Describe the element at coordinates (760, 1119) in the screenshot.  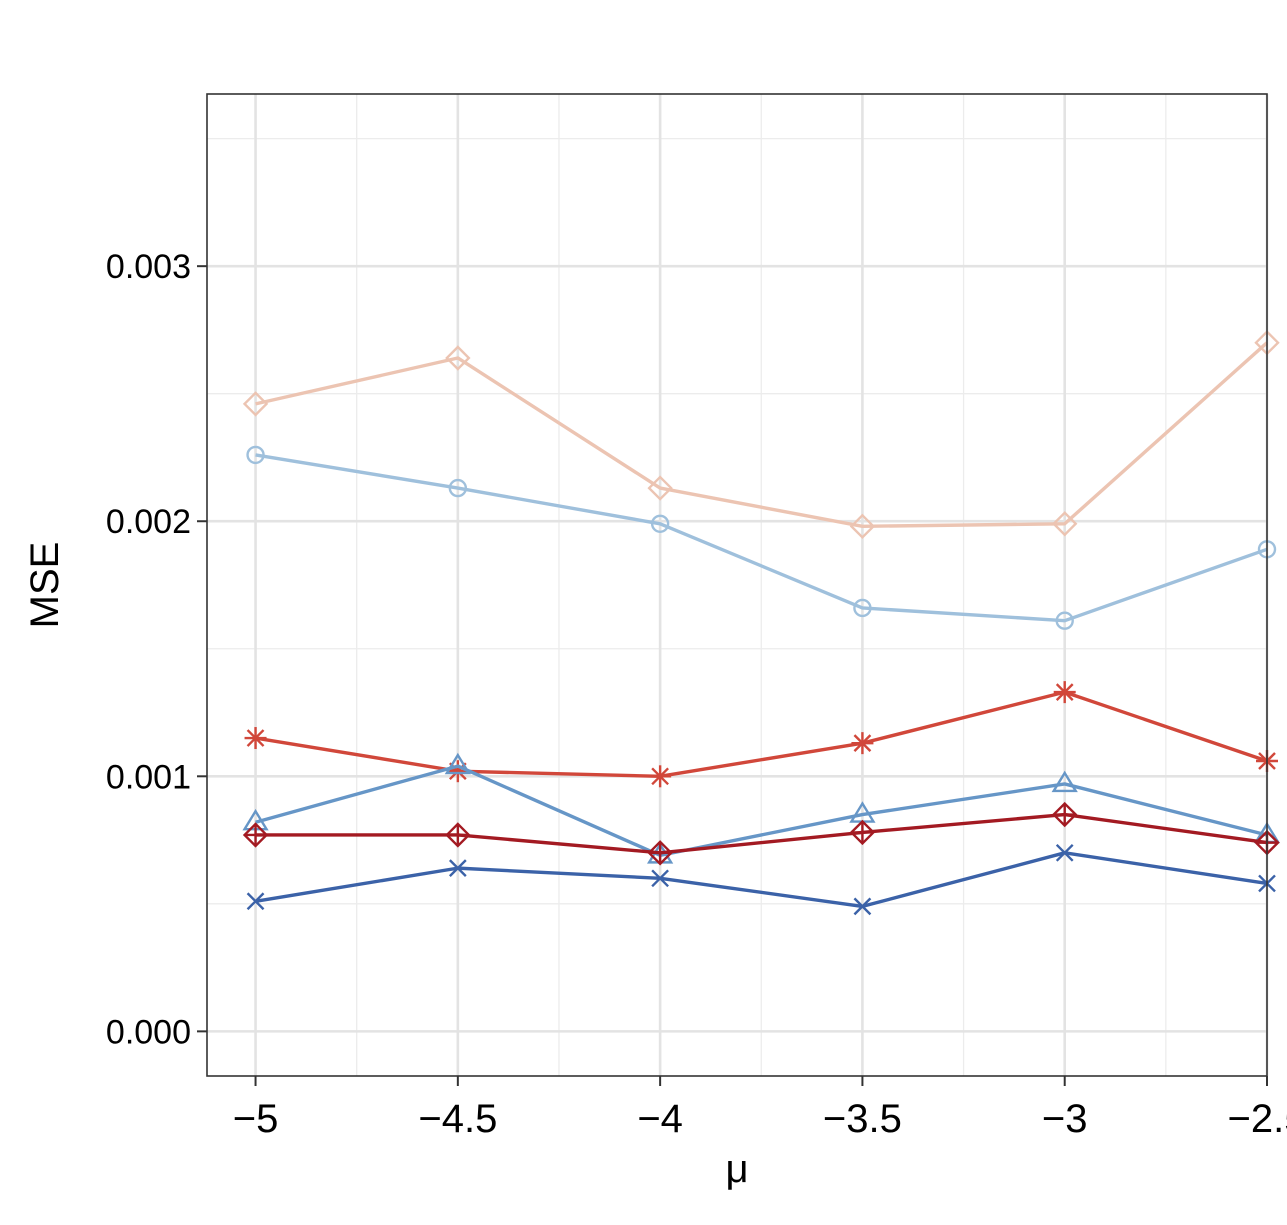
I see `x-tick-labels: −5 −4.5 −4 −3.5 −3 −2.5` at that location.